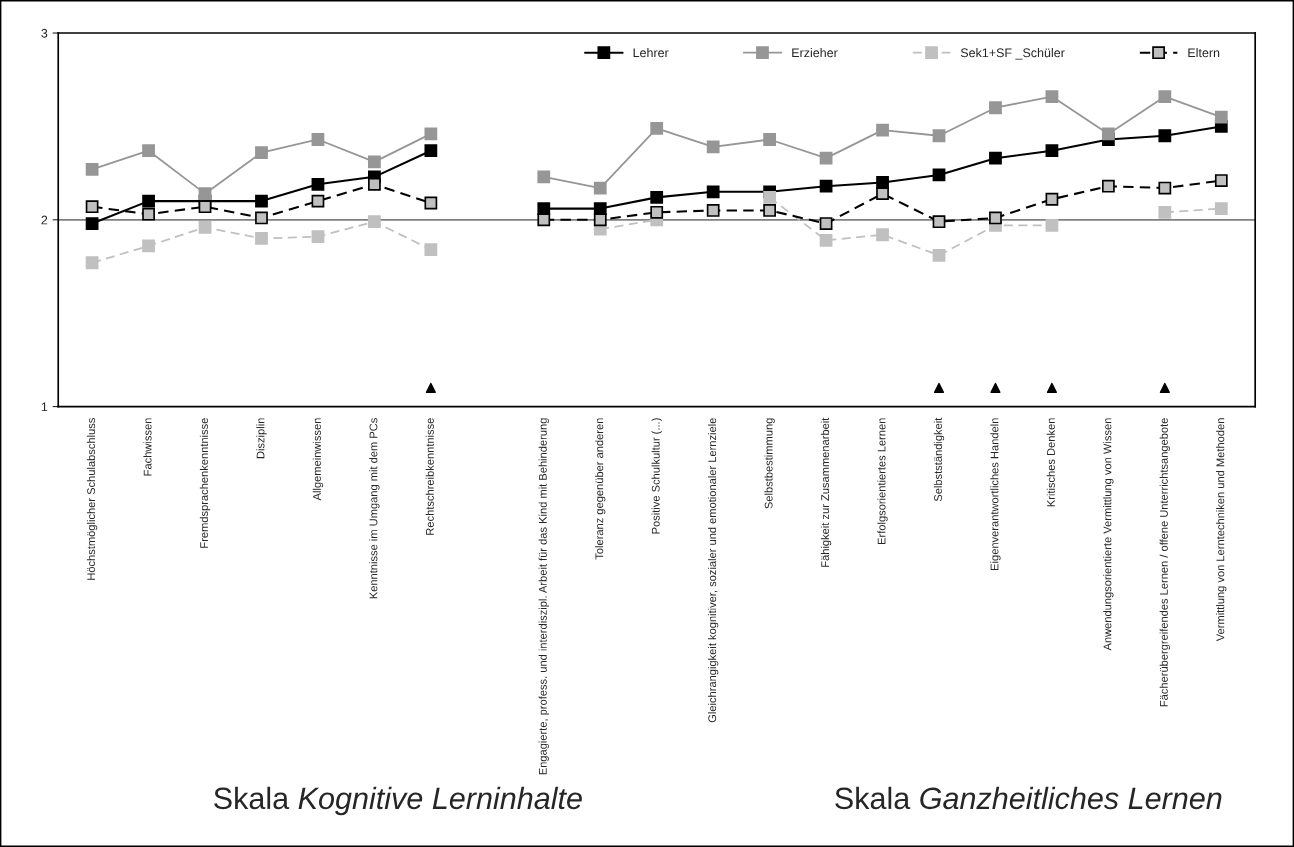 This screenshot has width=1294, height=847. What do you see at coordinates (1165, 562) in the screenshot?
I see `x-tick-label: Fächerübergreifendes Lernen / offene Unterrichtsangebote` at bounding box center [1165, 562].